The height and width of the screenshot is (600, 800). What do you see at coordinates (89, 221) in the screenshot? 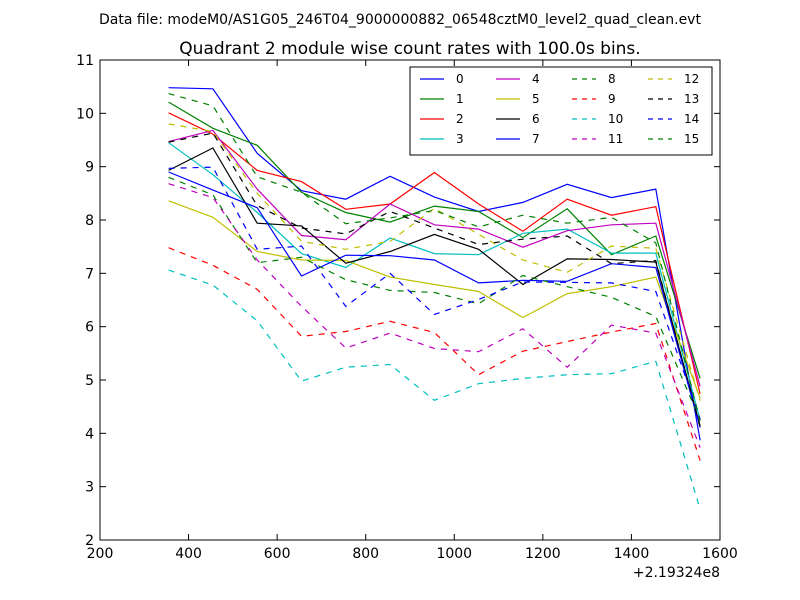
I see `y-tick-label: 8` at bounding box center [89, 221].